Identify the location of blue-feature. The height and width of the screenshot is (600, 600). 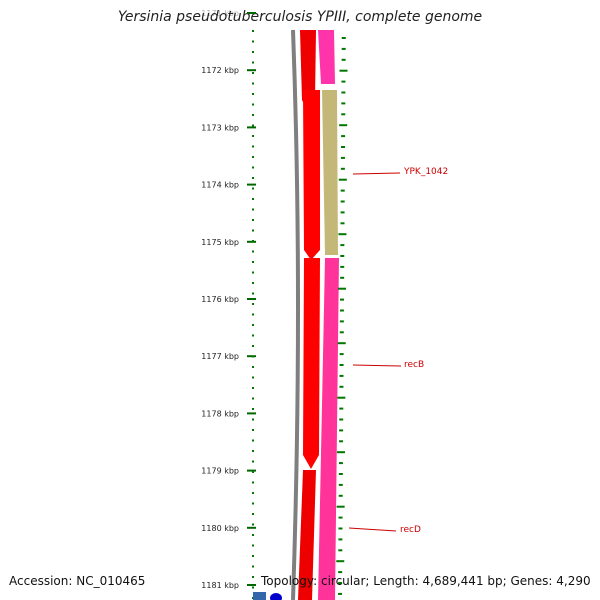
(259, 596).